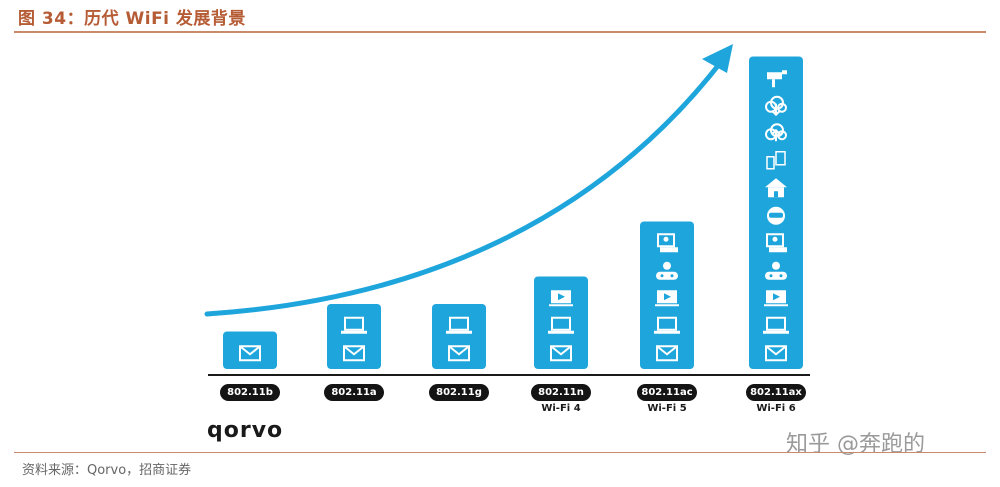  What do you see at coordinates (776, 392) in the screenshot?
I see `standard-label: 802.11ax` at bounding box center [776, 392].